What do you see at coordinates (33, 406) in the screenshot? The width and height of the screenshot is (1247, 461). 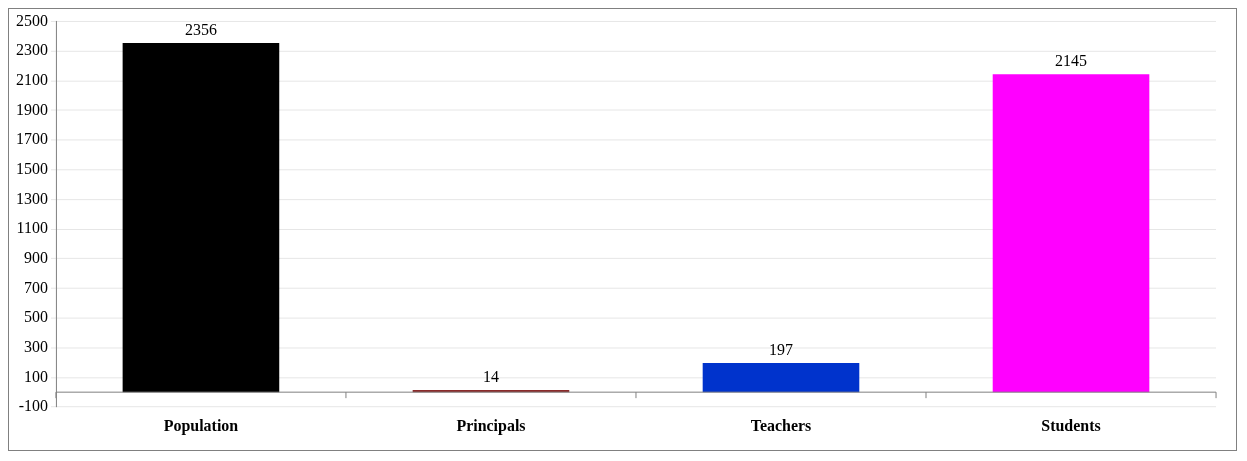 I see `y-tick-label: -100` at bounding box center [33, 406].